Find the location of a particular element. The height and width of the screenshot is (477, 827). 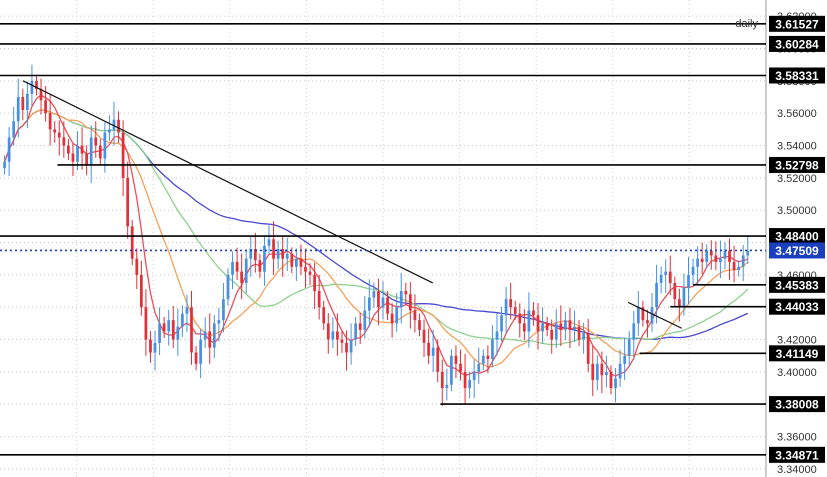

price-level: 3.41149 is located at coordinates (732, 353).